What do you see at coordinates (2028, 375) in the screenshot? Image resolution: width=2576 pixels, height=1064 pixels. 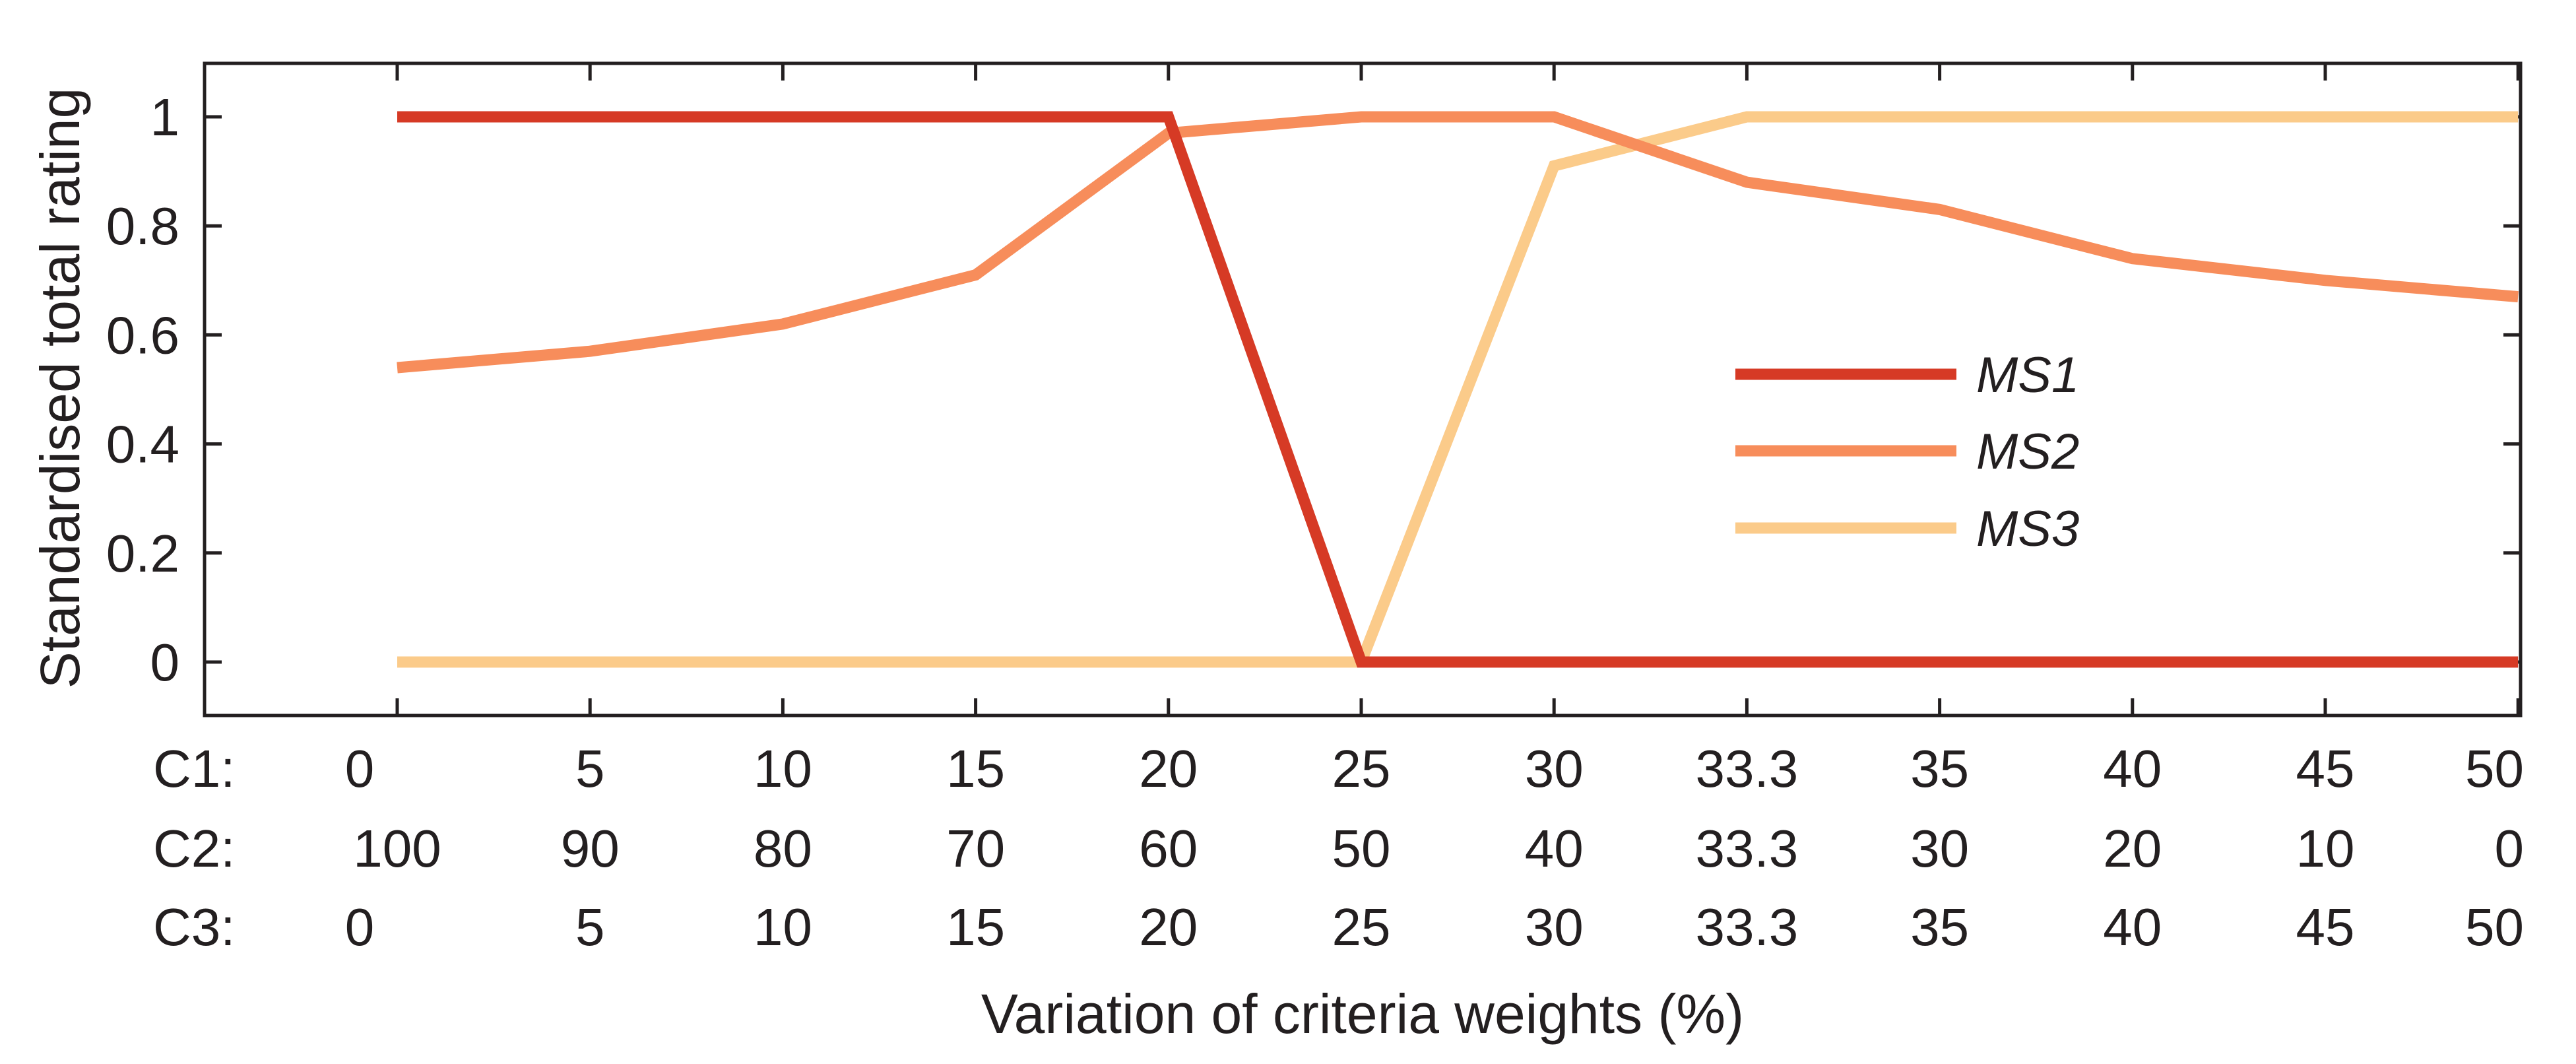 I see `legend-label-ms1: MS1` at bounding box center [2028, 375].